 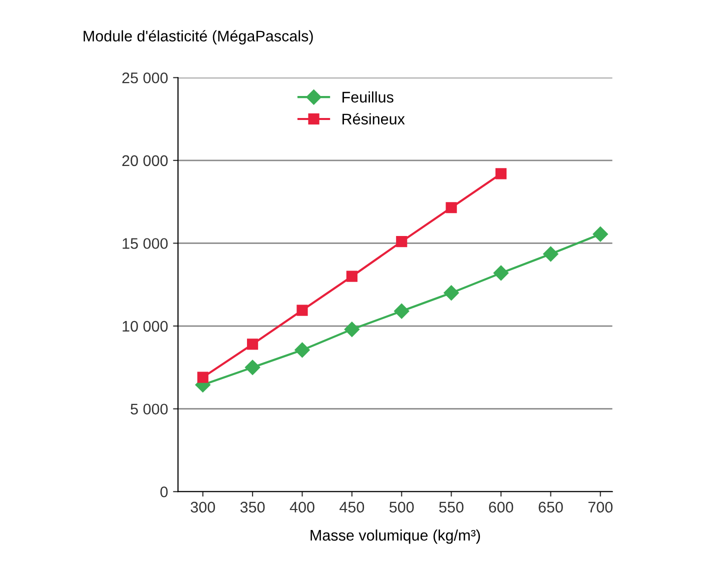 What do you see at coordinates (501, 507) in the screenshot?
I see `x-tick-label: 600` at bounding box center [501, 507].